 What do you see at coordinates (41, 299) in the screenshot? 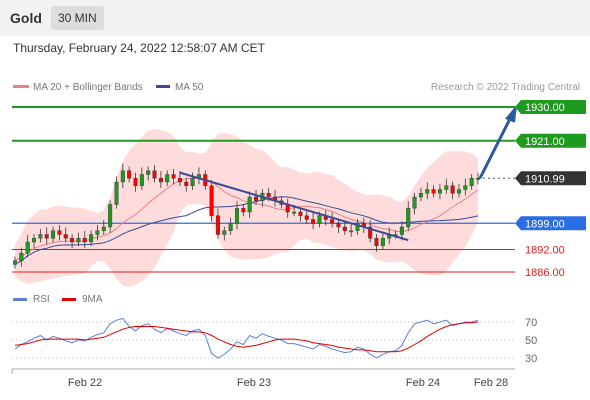
I see `rsi-legend-label: RSI` at bounding box center [41, 299].